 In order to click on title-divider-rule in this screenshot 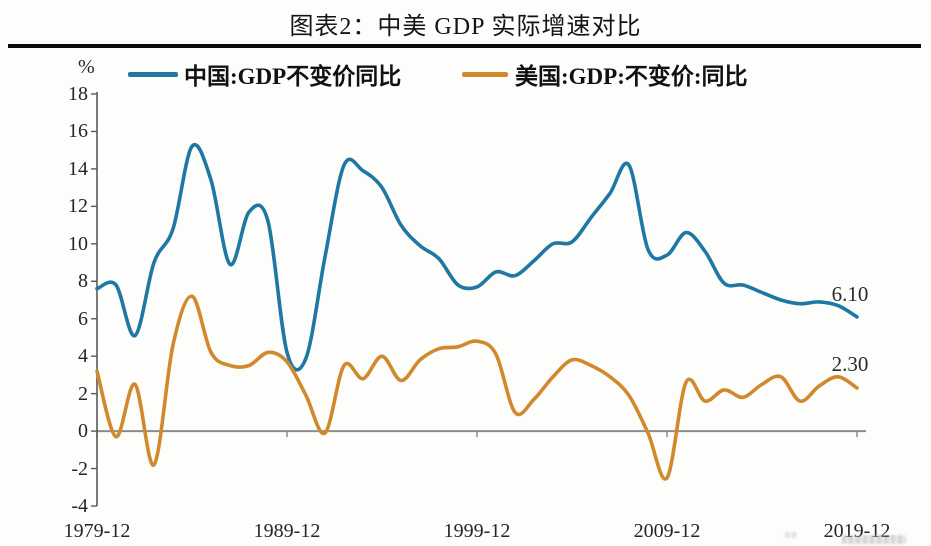, I will do `click(464, 46)`.